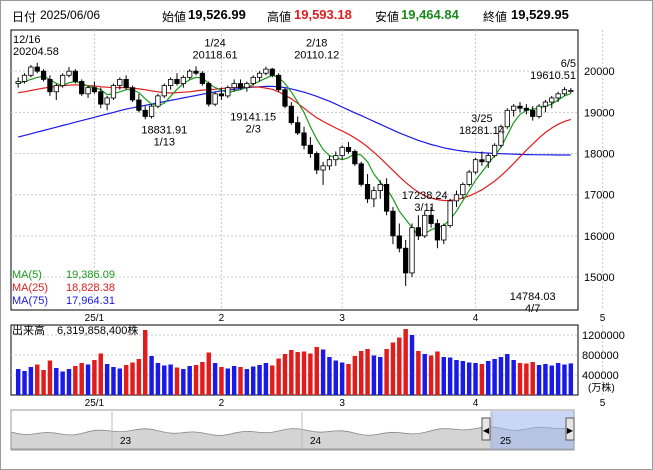  What do you see at coordinates (27, 275) in the screenshot?
I see `ma-legend-label: MA(5)` at bounding box center [27, 275].